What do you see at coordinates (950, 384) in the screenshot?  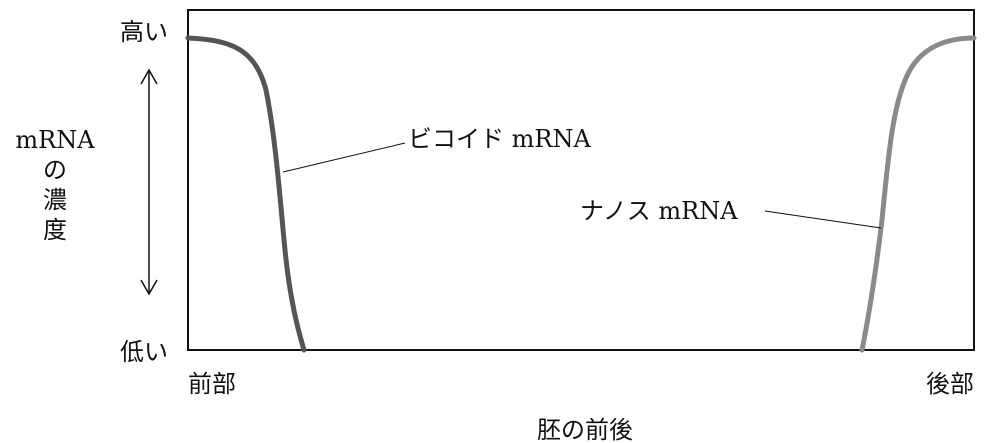 I see `x-right-label: 後部` at bounding box center [950, 384].